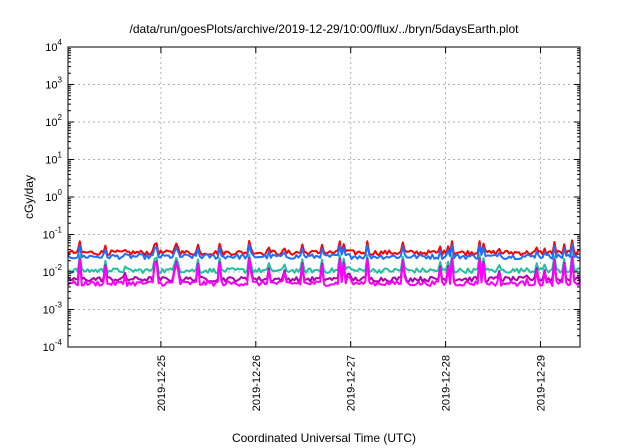 Image resolution: width=640 pixels, height=448 pixels. I want to click on x-axis-label: Coordinated Universal Time (UTC), so click(324, 438).